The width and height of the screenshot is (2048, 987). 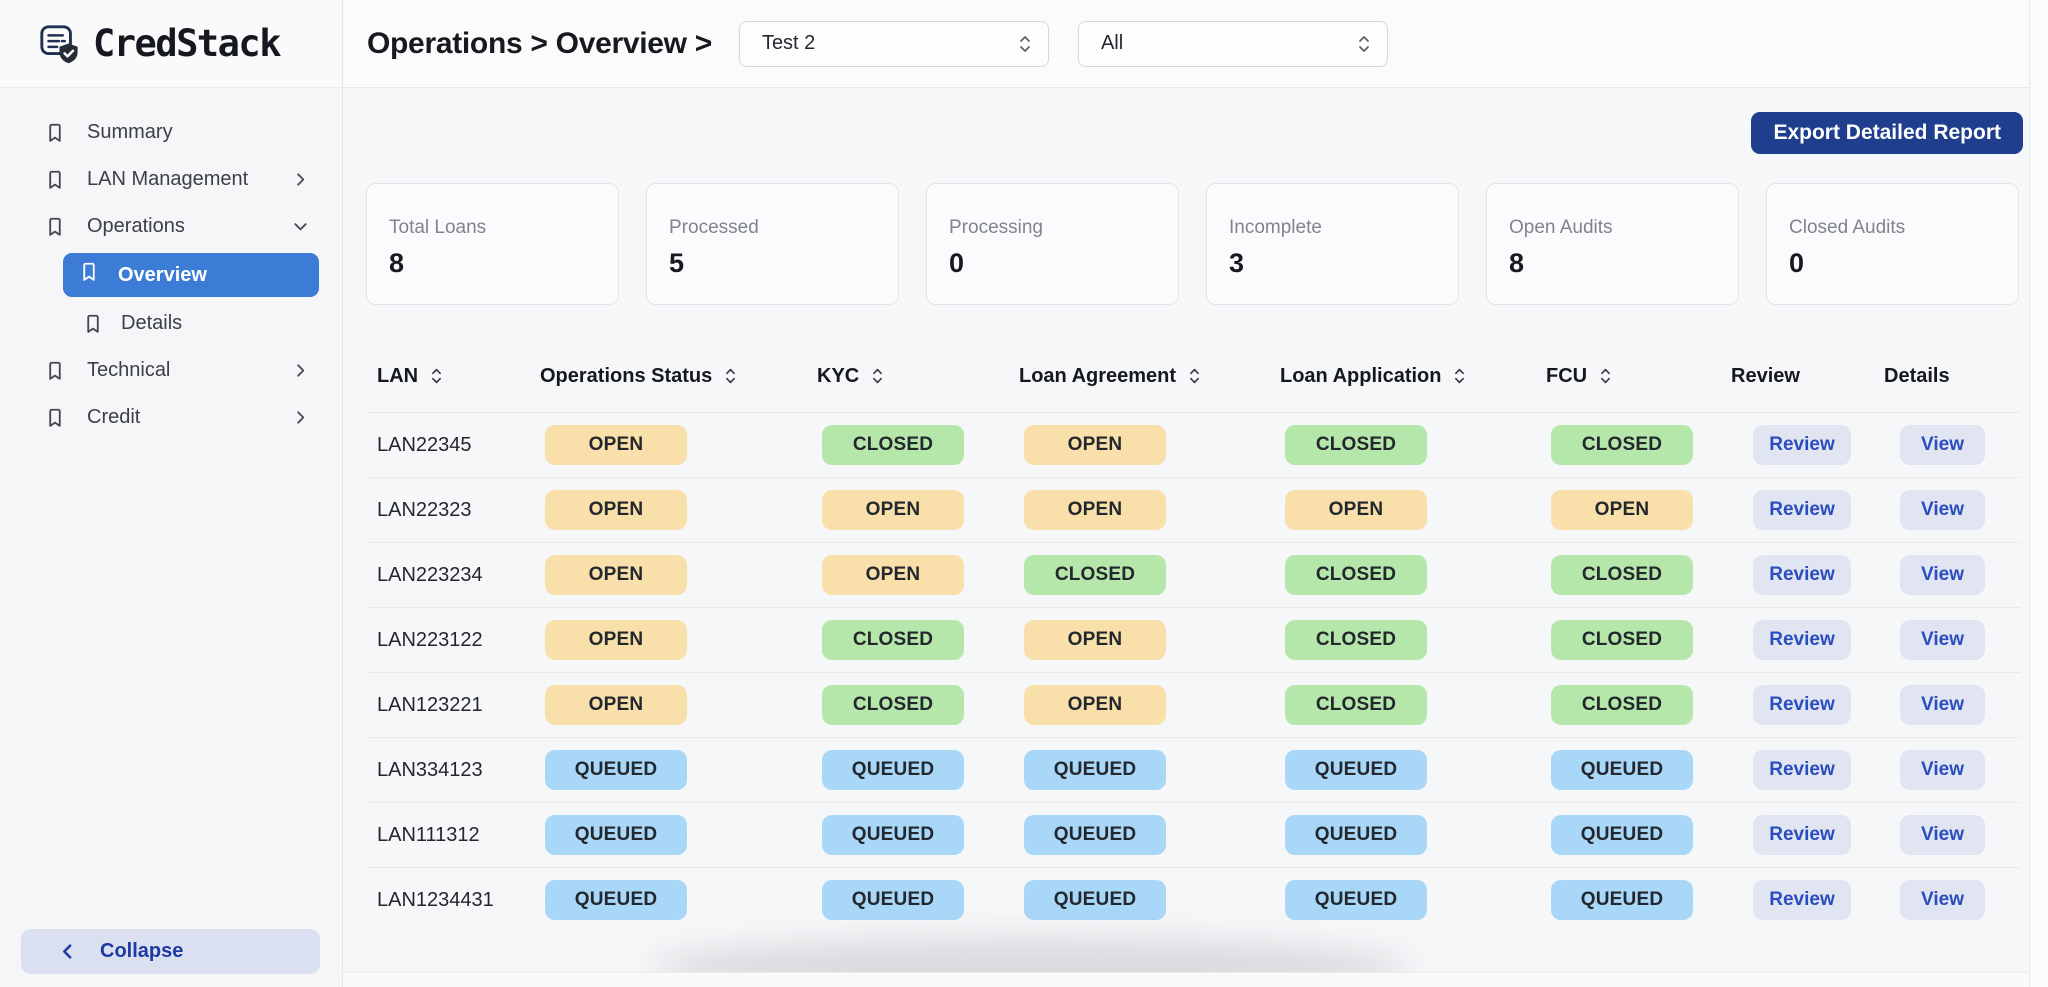 I want to click on column-label: Details, so click(x=1917, y=375).